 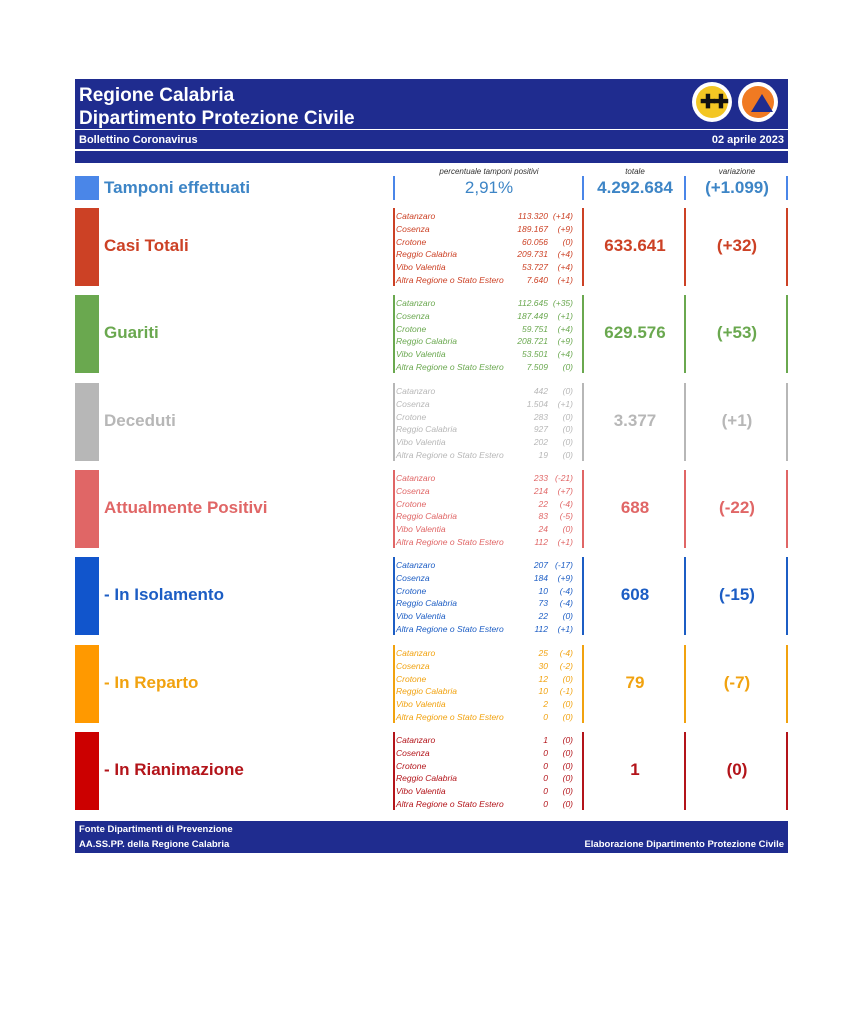 I want to click on province-row: Crotone 60.056 (0), so click(x=486, y=242).